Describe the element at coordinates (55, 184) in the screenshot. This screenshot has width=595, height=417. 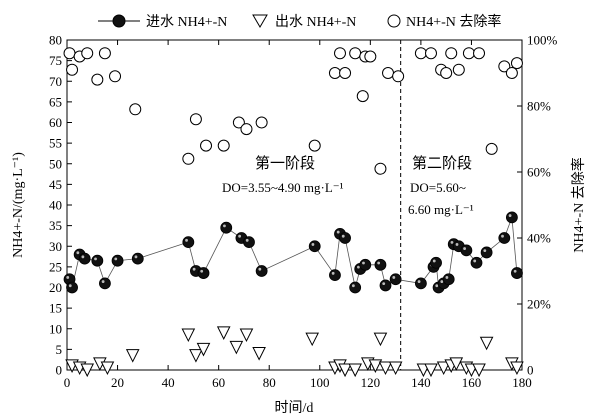
I see `y-left-tick-label: 45` at that location.